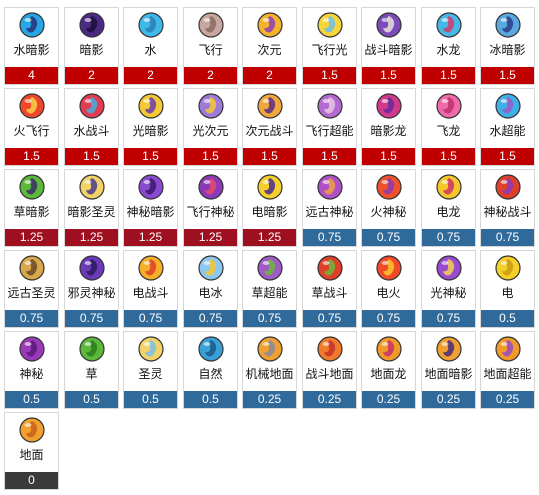  I want to click on type-tile: 草战斗 0.75, so click(329, 289).